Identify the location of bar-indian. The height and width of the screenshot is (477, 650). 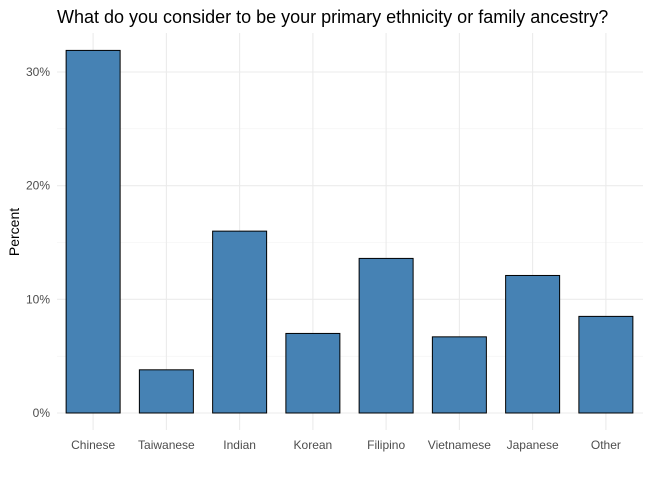
(240, 322).